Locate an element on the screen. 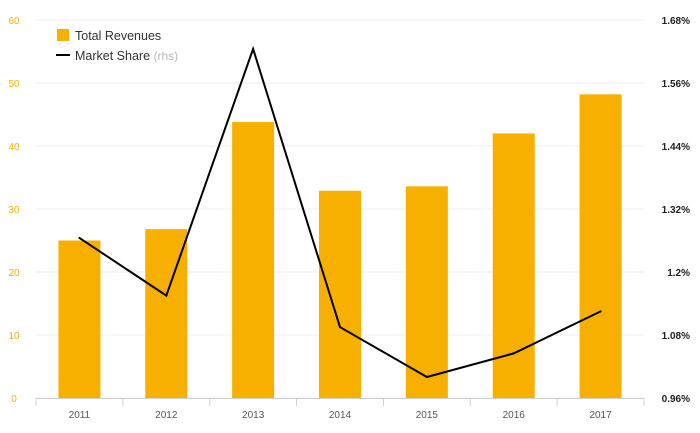  y-right-tick-label: 0.96% is located at coordinates (676, 399).